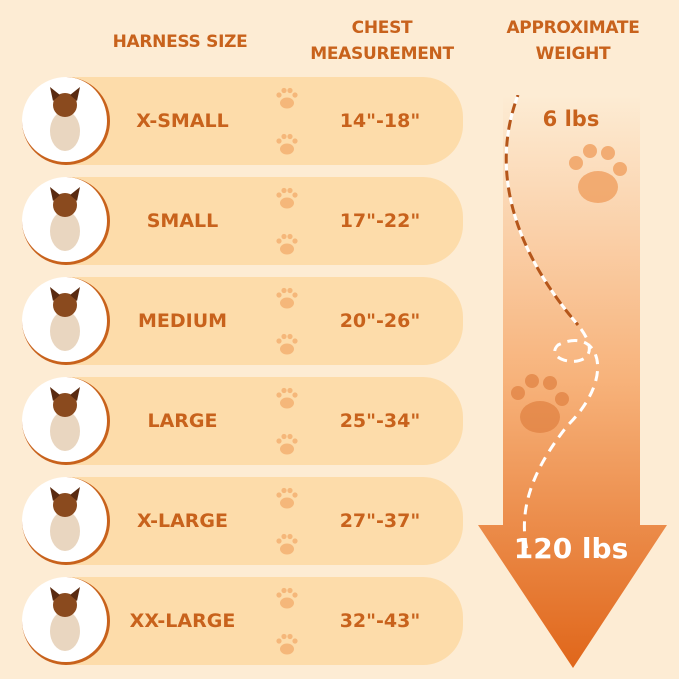 The width and height of the screenshot is (679, 679). Describe the element at coordinates (380, 321) in the screenshot. I see `chest-measurement: 20"-26"` at that location.